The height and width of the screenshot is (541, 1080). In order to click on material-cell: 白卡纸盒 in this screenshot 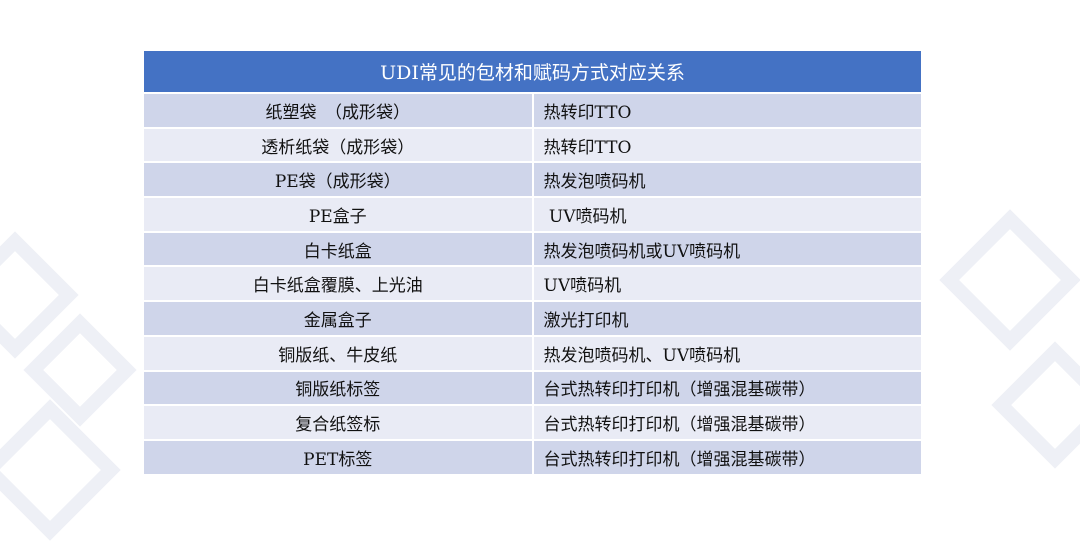, I will do `click(339, 249)`.